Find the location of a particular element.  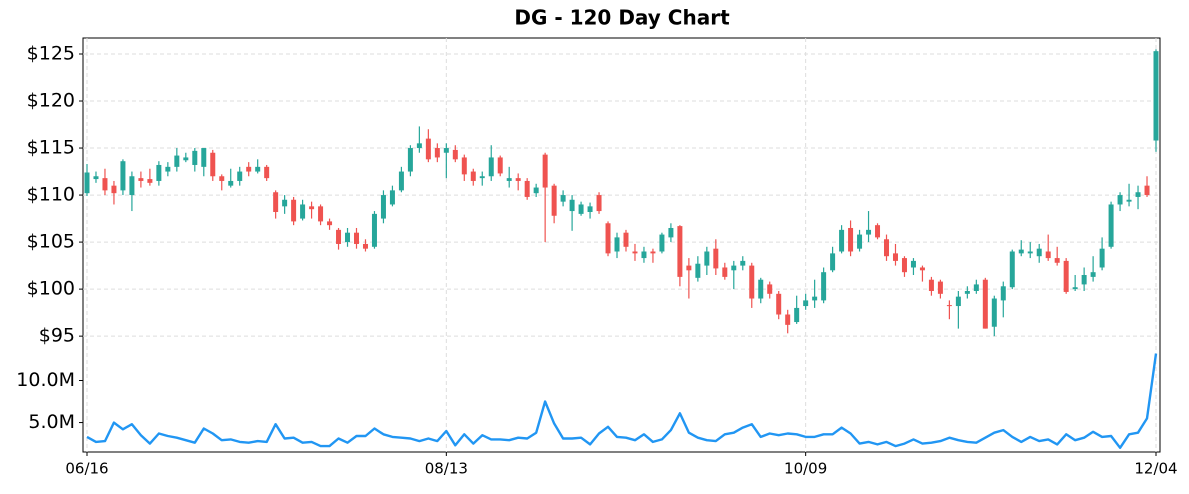

y-tick-label: $110 is located at coordinates (51, 195).